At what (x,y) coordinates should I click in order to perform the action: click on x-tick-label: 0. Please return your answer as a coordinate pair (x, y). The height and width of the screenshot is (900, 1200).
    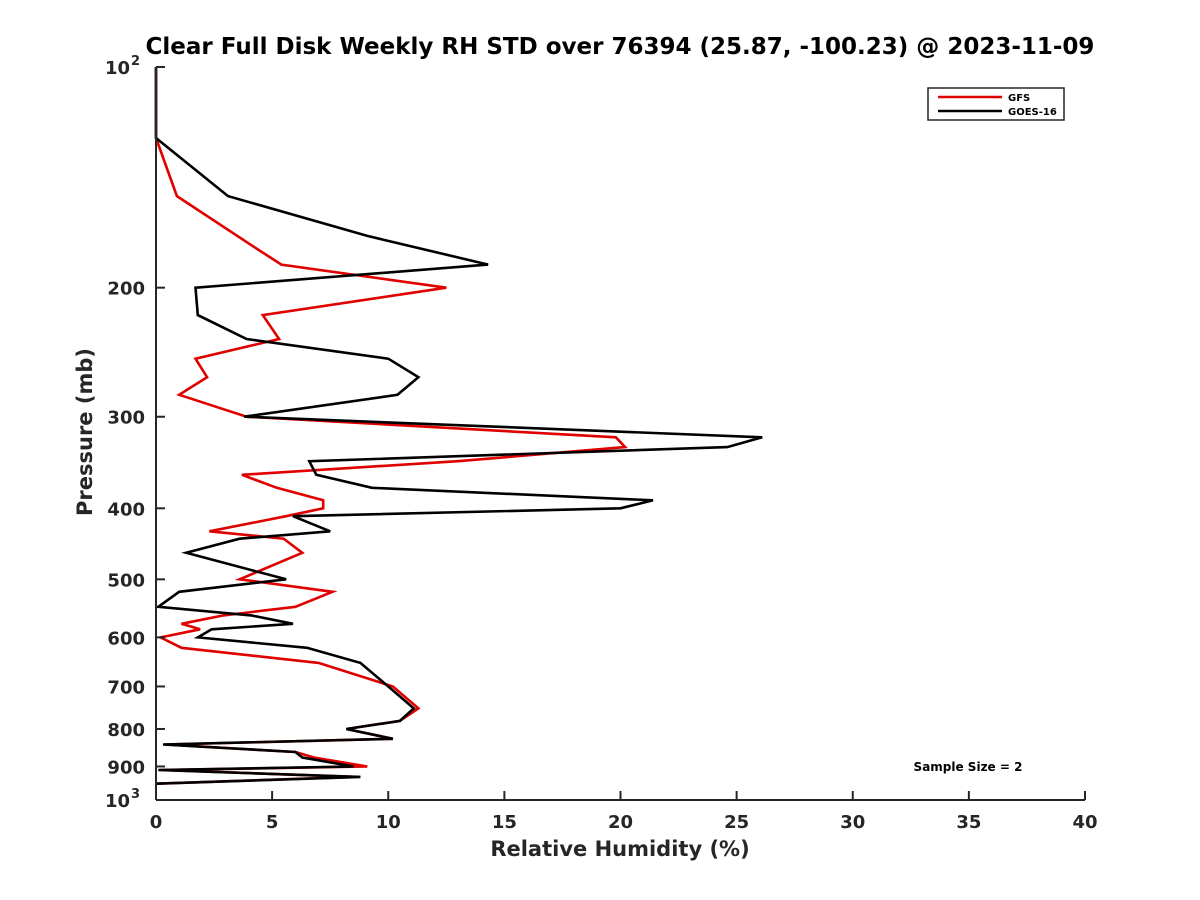
    Looking at the image, I should click on (156, 822).